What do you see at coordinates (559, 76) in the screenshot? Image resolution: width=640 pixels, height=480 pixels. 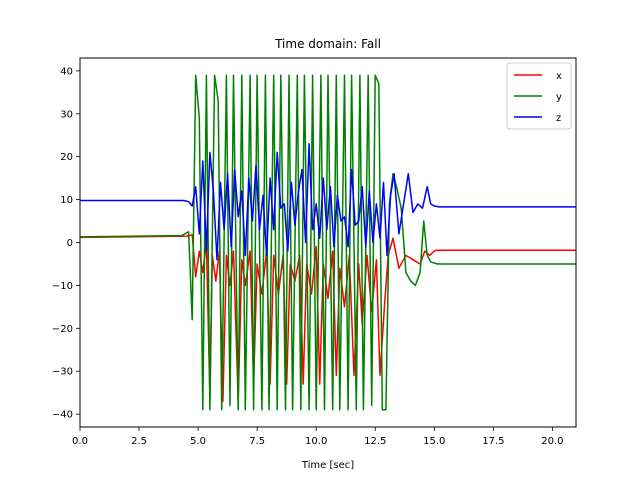 I see `legend-label-x: x` at bounding box center [559, 76].